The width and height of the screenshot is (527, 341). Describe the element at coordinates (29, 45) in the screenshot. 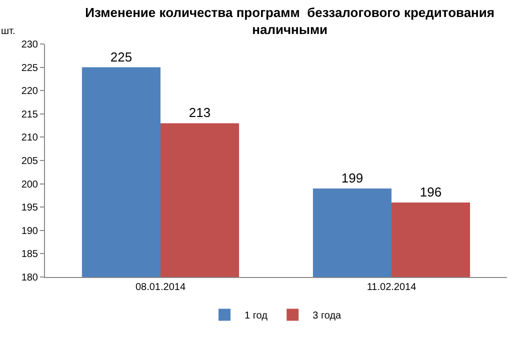

I see `y-tick-label: 230` at that location.